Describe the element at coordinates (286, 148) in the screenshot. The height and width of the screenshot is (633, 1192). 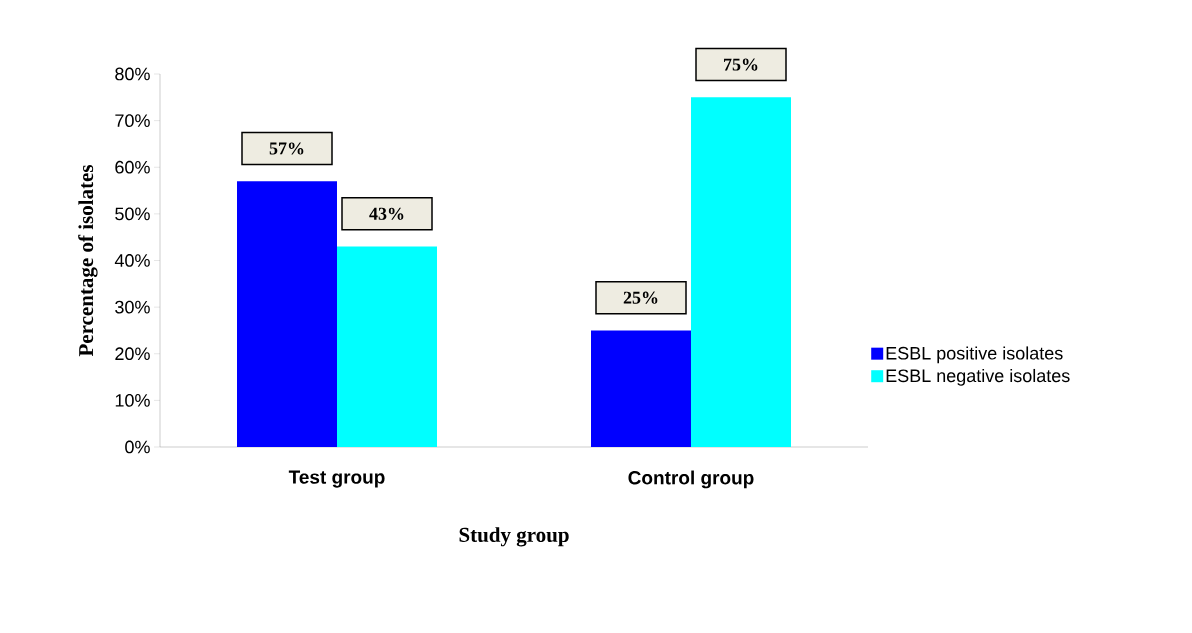
I see `data-label: 57%` at that location.